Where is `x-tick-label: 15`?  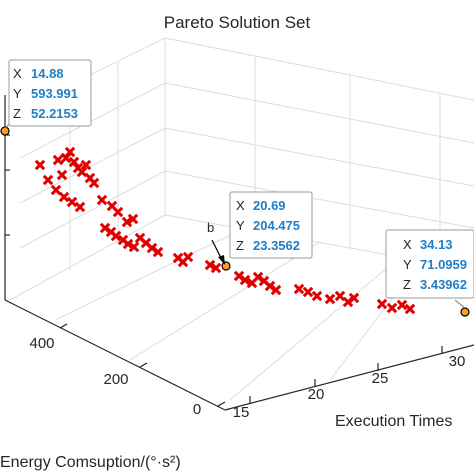 x-tick-label: 15 is located at coordinates (241, 412).